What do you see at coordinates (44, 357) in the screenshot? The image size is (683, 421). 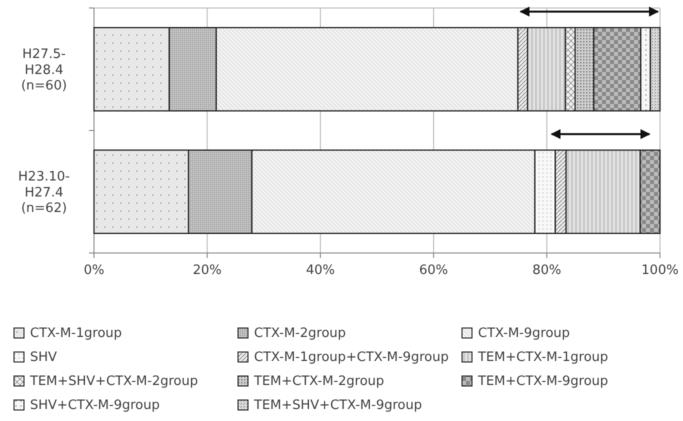 I see `legend-label: SHV` at bounding box center [44, 357].